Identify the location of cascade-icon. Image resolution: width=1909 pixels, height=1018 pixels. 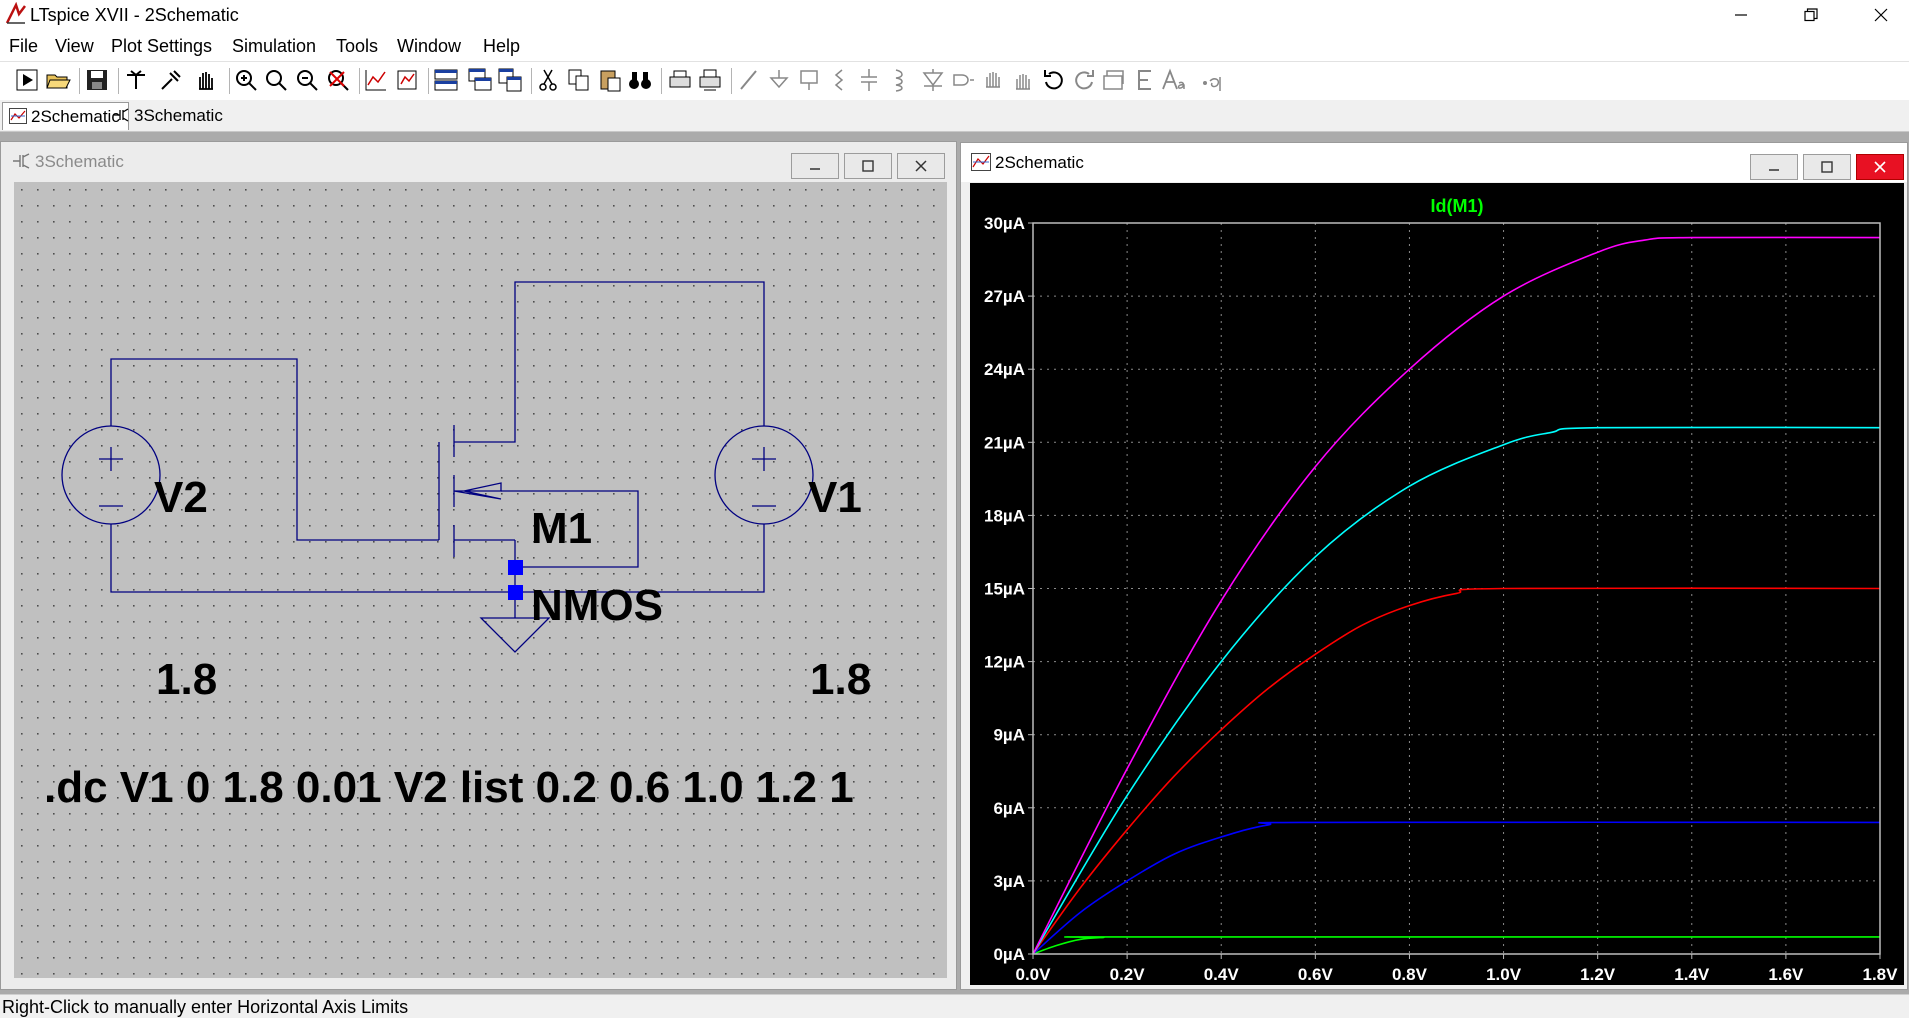
(480, 80).